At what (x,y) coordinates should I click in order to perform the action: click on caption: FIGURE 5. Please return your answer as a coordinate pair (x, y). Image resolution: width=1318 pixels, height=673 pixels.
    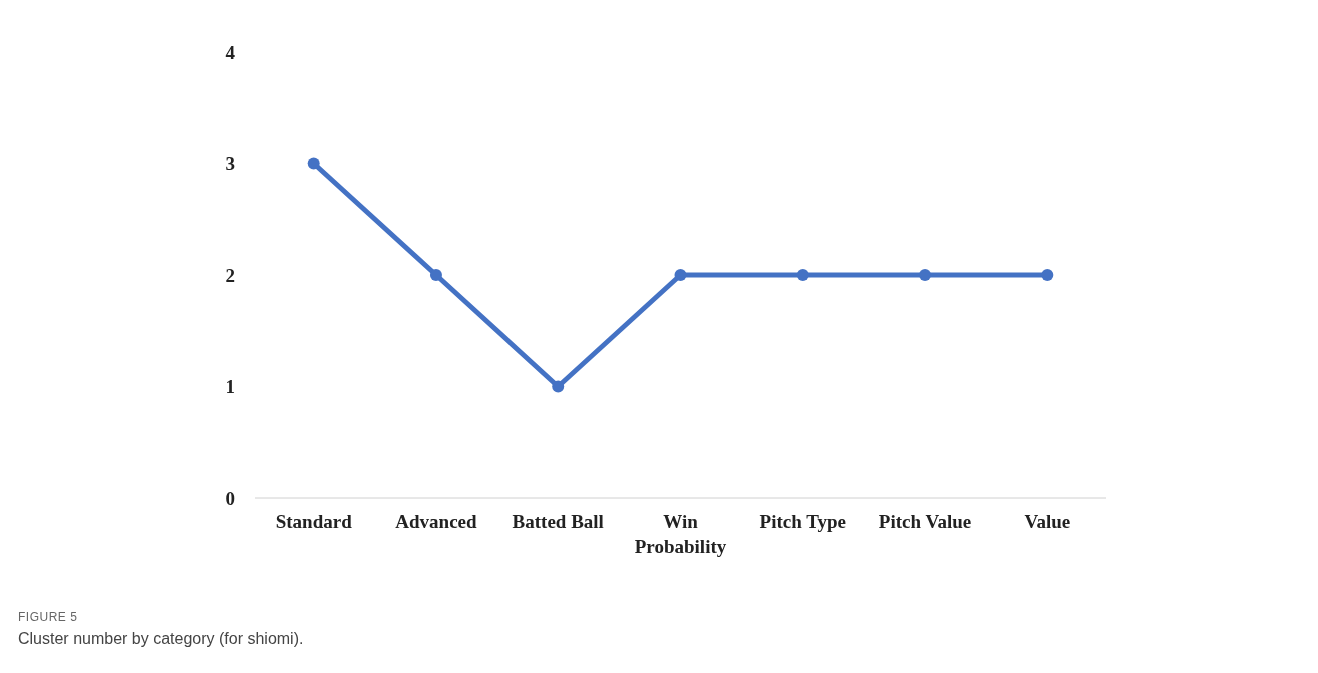
    Looking at the image, I should click on (48, 617).